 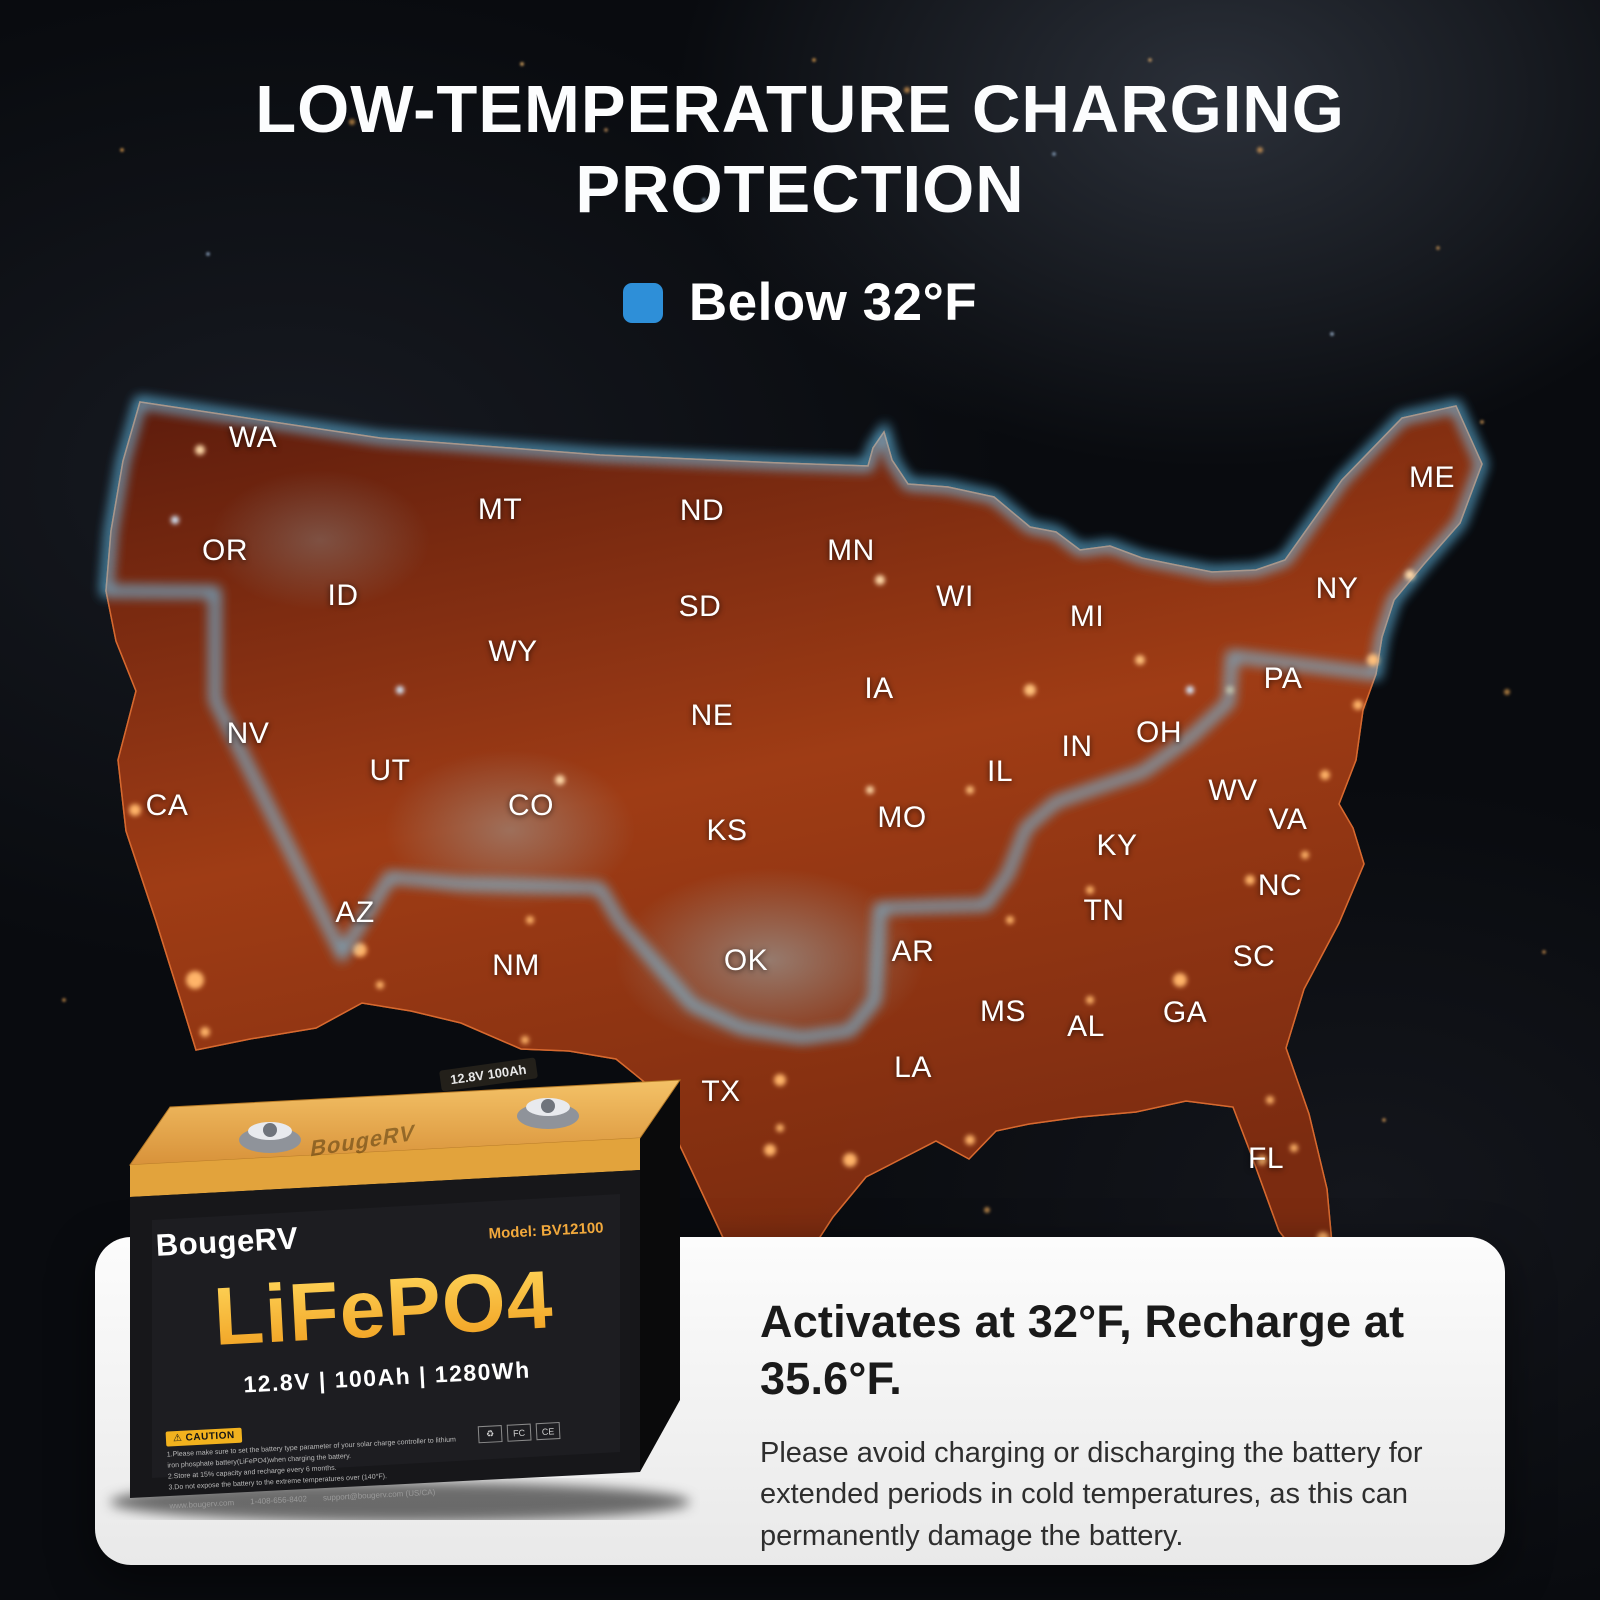 What do you see at coordinates (1086, 1026) in the screenshot?
I see `state-label-al: AL` at bounding box center [1086, 1026].